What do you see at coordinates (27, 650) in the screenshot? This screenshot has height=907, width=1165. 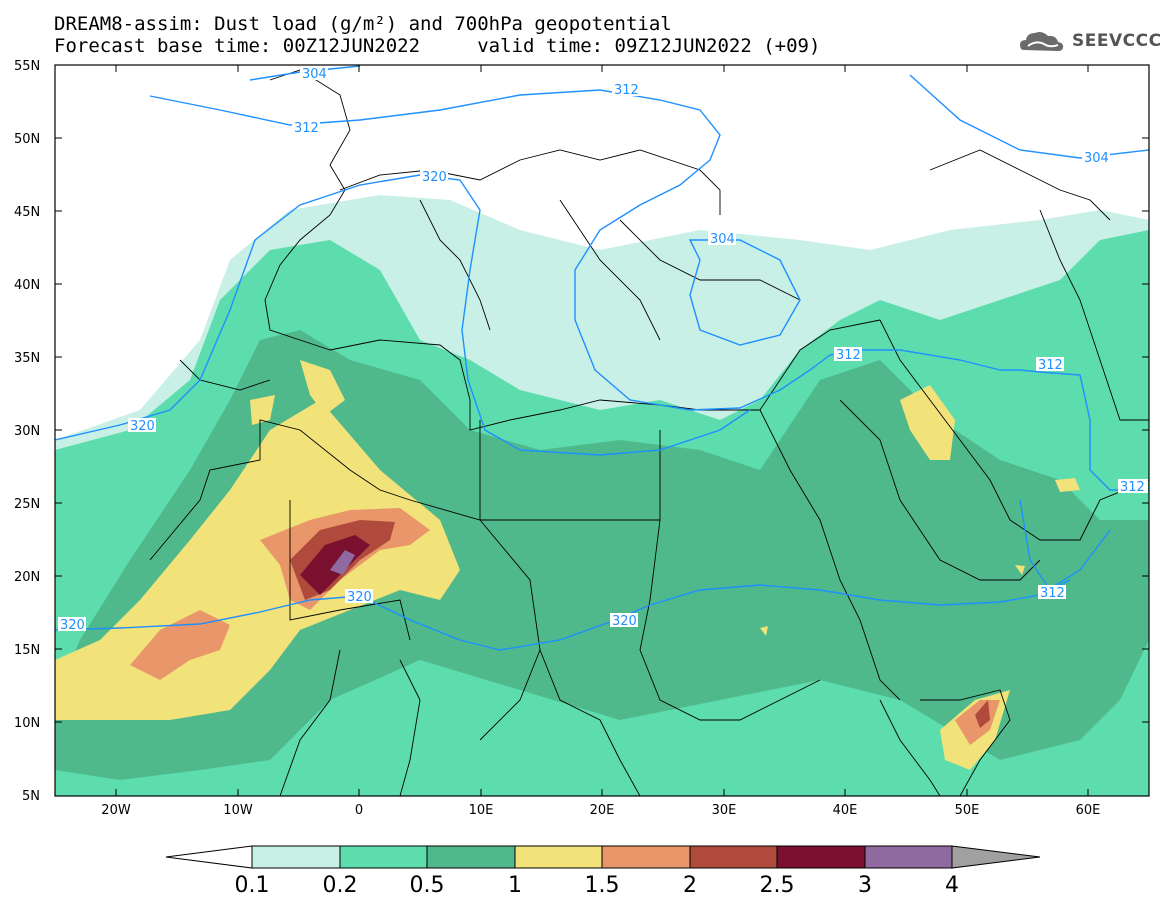 I see `lat-label: 15N` at bounding box center [27, 650].